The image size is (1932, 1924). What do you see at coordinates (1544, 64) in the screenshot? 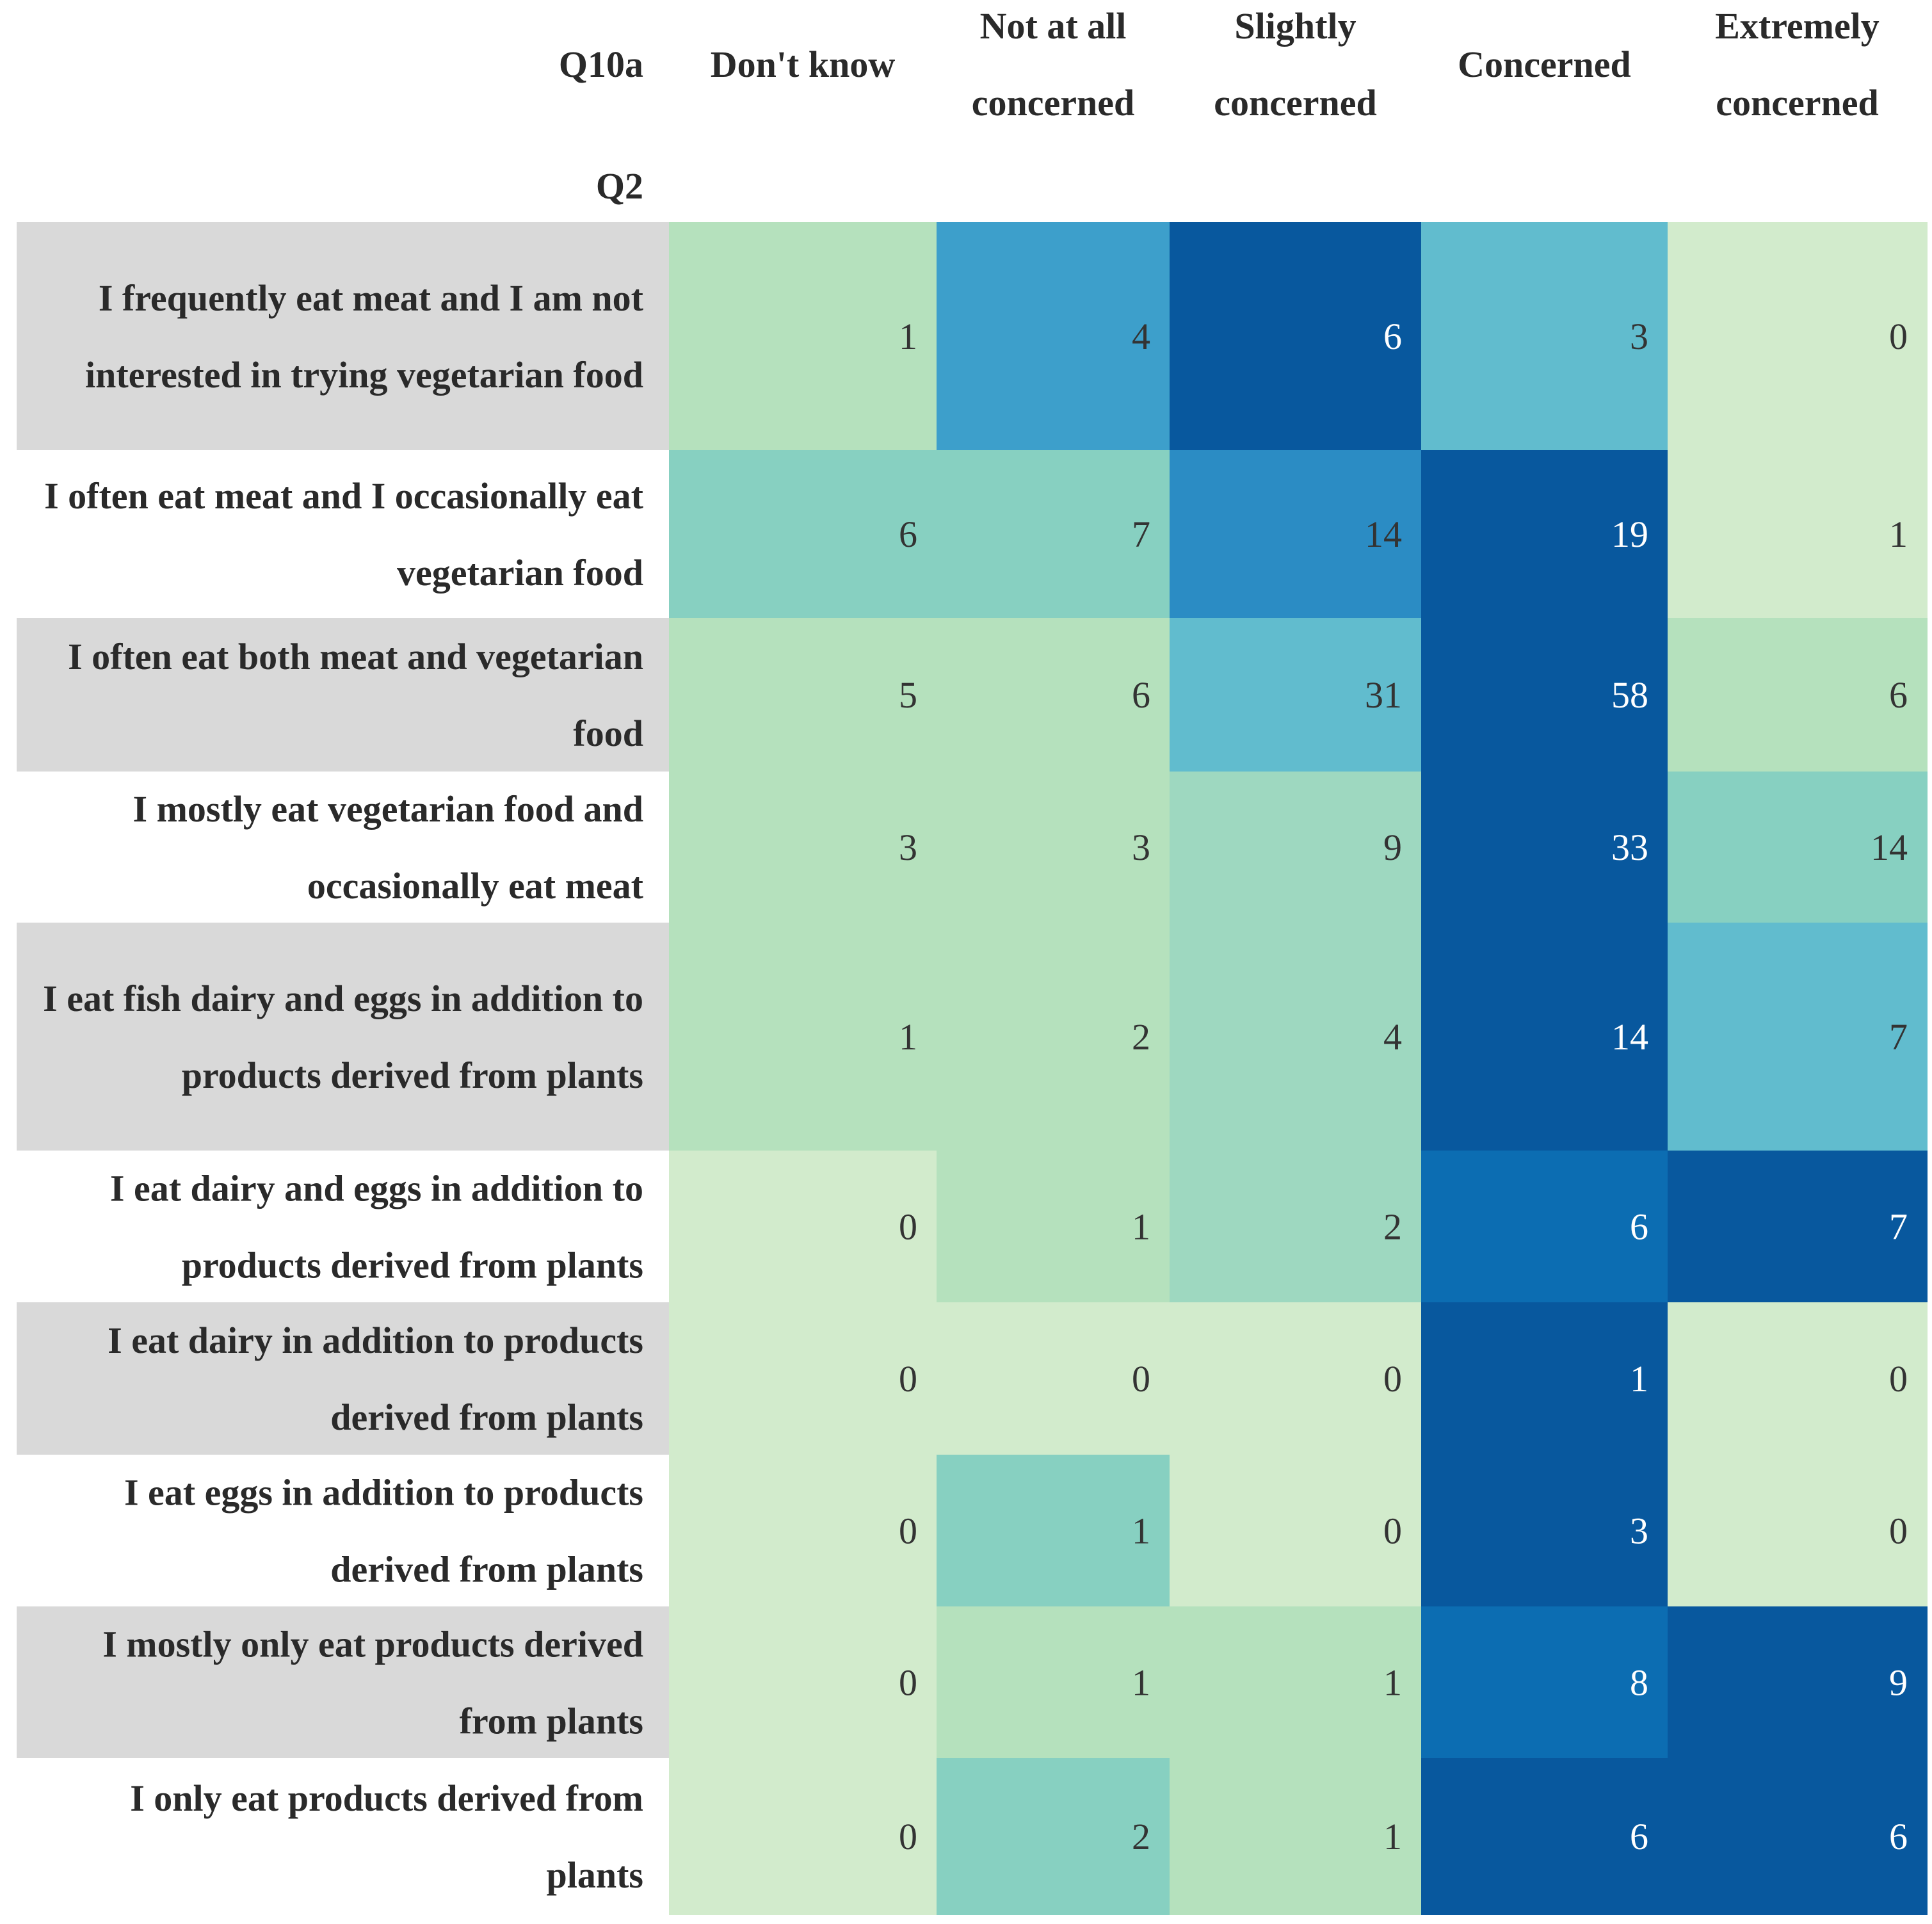
I see `column-header: Concerned` at bounding box center [1544, 64].